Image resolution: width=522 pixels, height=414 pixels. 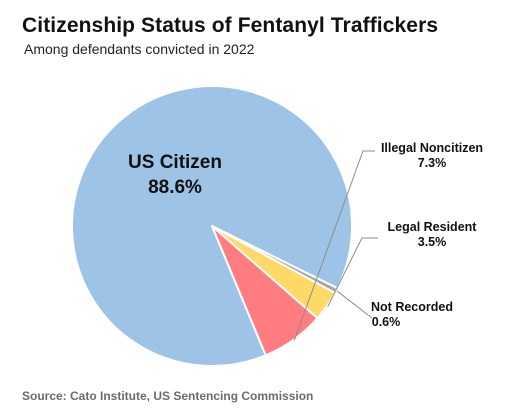 I want to click on slice-value-illegal-noncitizen: 7.3%, so click(x=432, y=163).